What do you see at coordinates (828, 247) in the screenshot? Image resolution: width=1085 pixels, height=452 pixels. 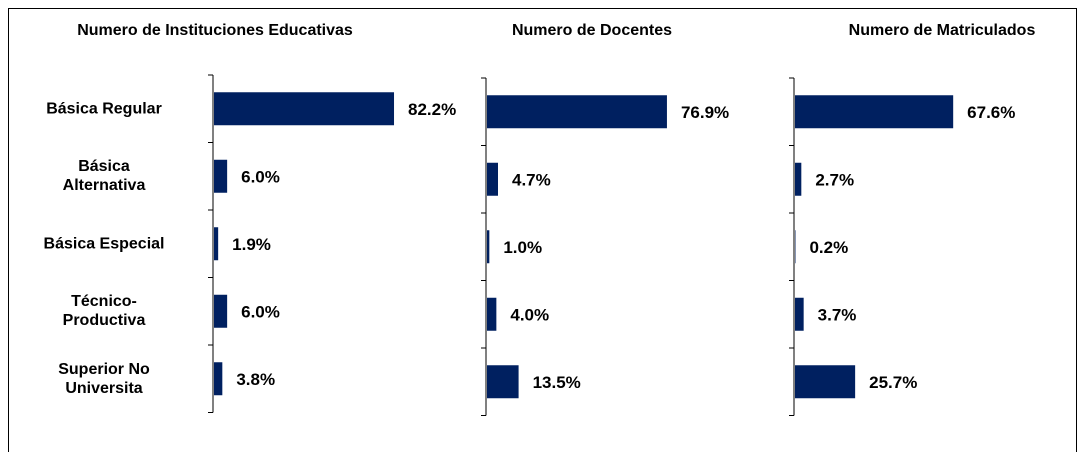 I see `value-label: 0.2%` at bounding box center [828, 247].